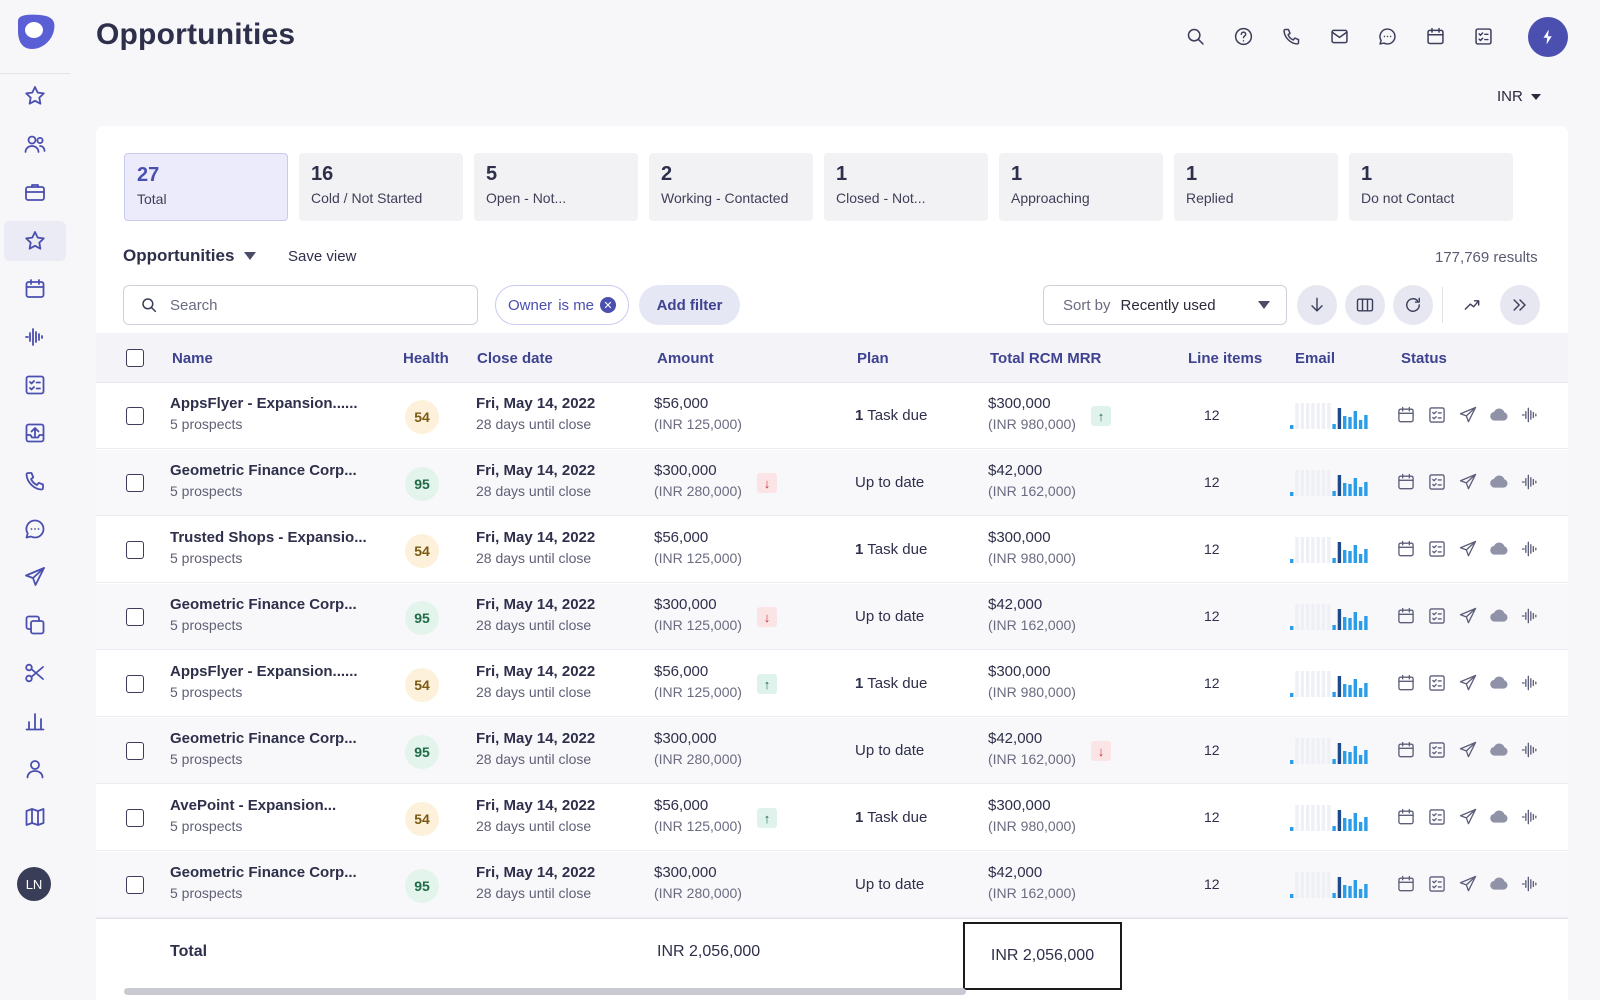  Describe the element at coordinates (685, 358) in the screenshot. I see `column-header-amount: Amount` at that location.